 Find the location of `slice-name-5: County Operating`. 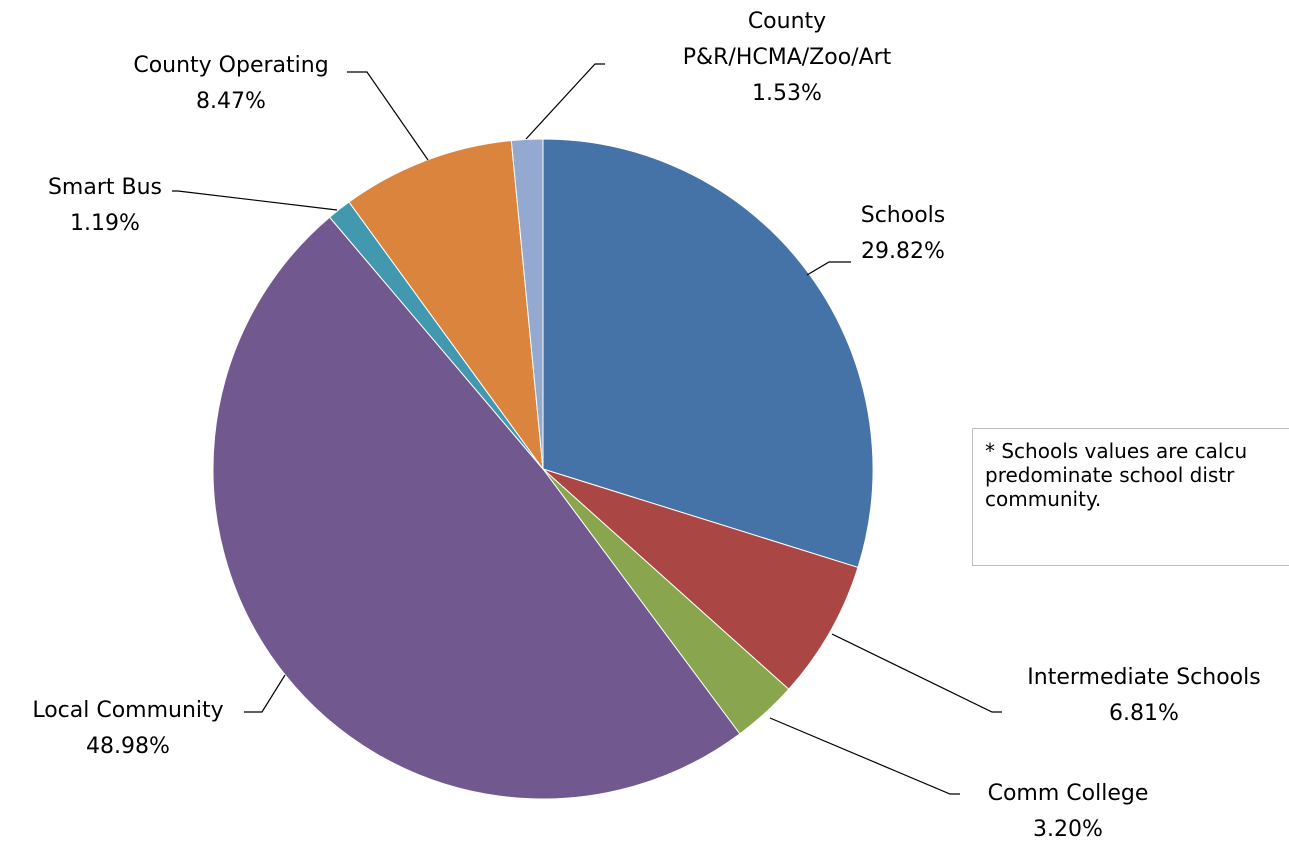

slice-name-5: County Operating is located at coordinates (230, 65).